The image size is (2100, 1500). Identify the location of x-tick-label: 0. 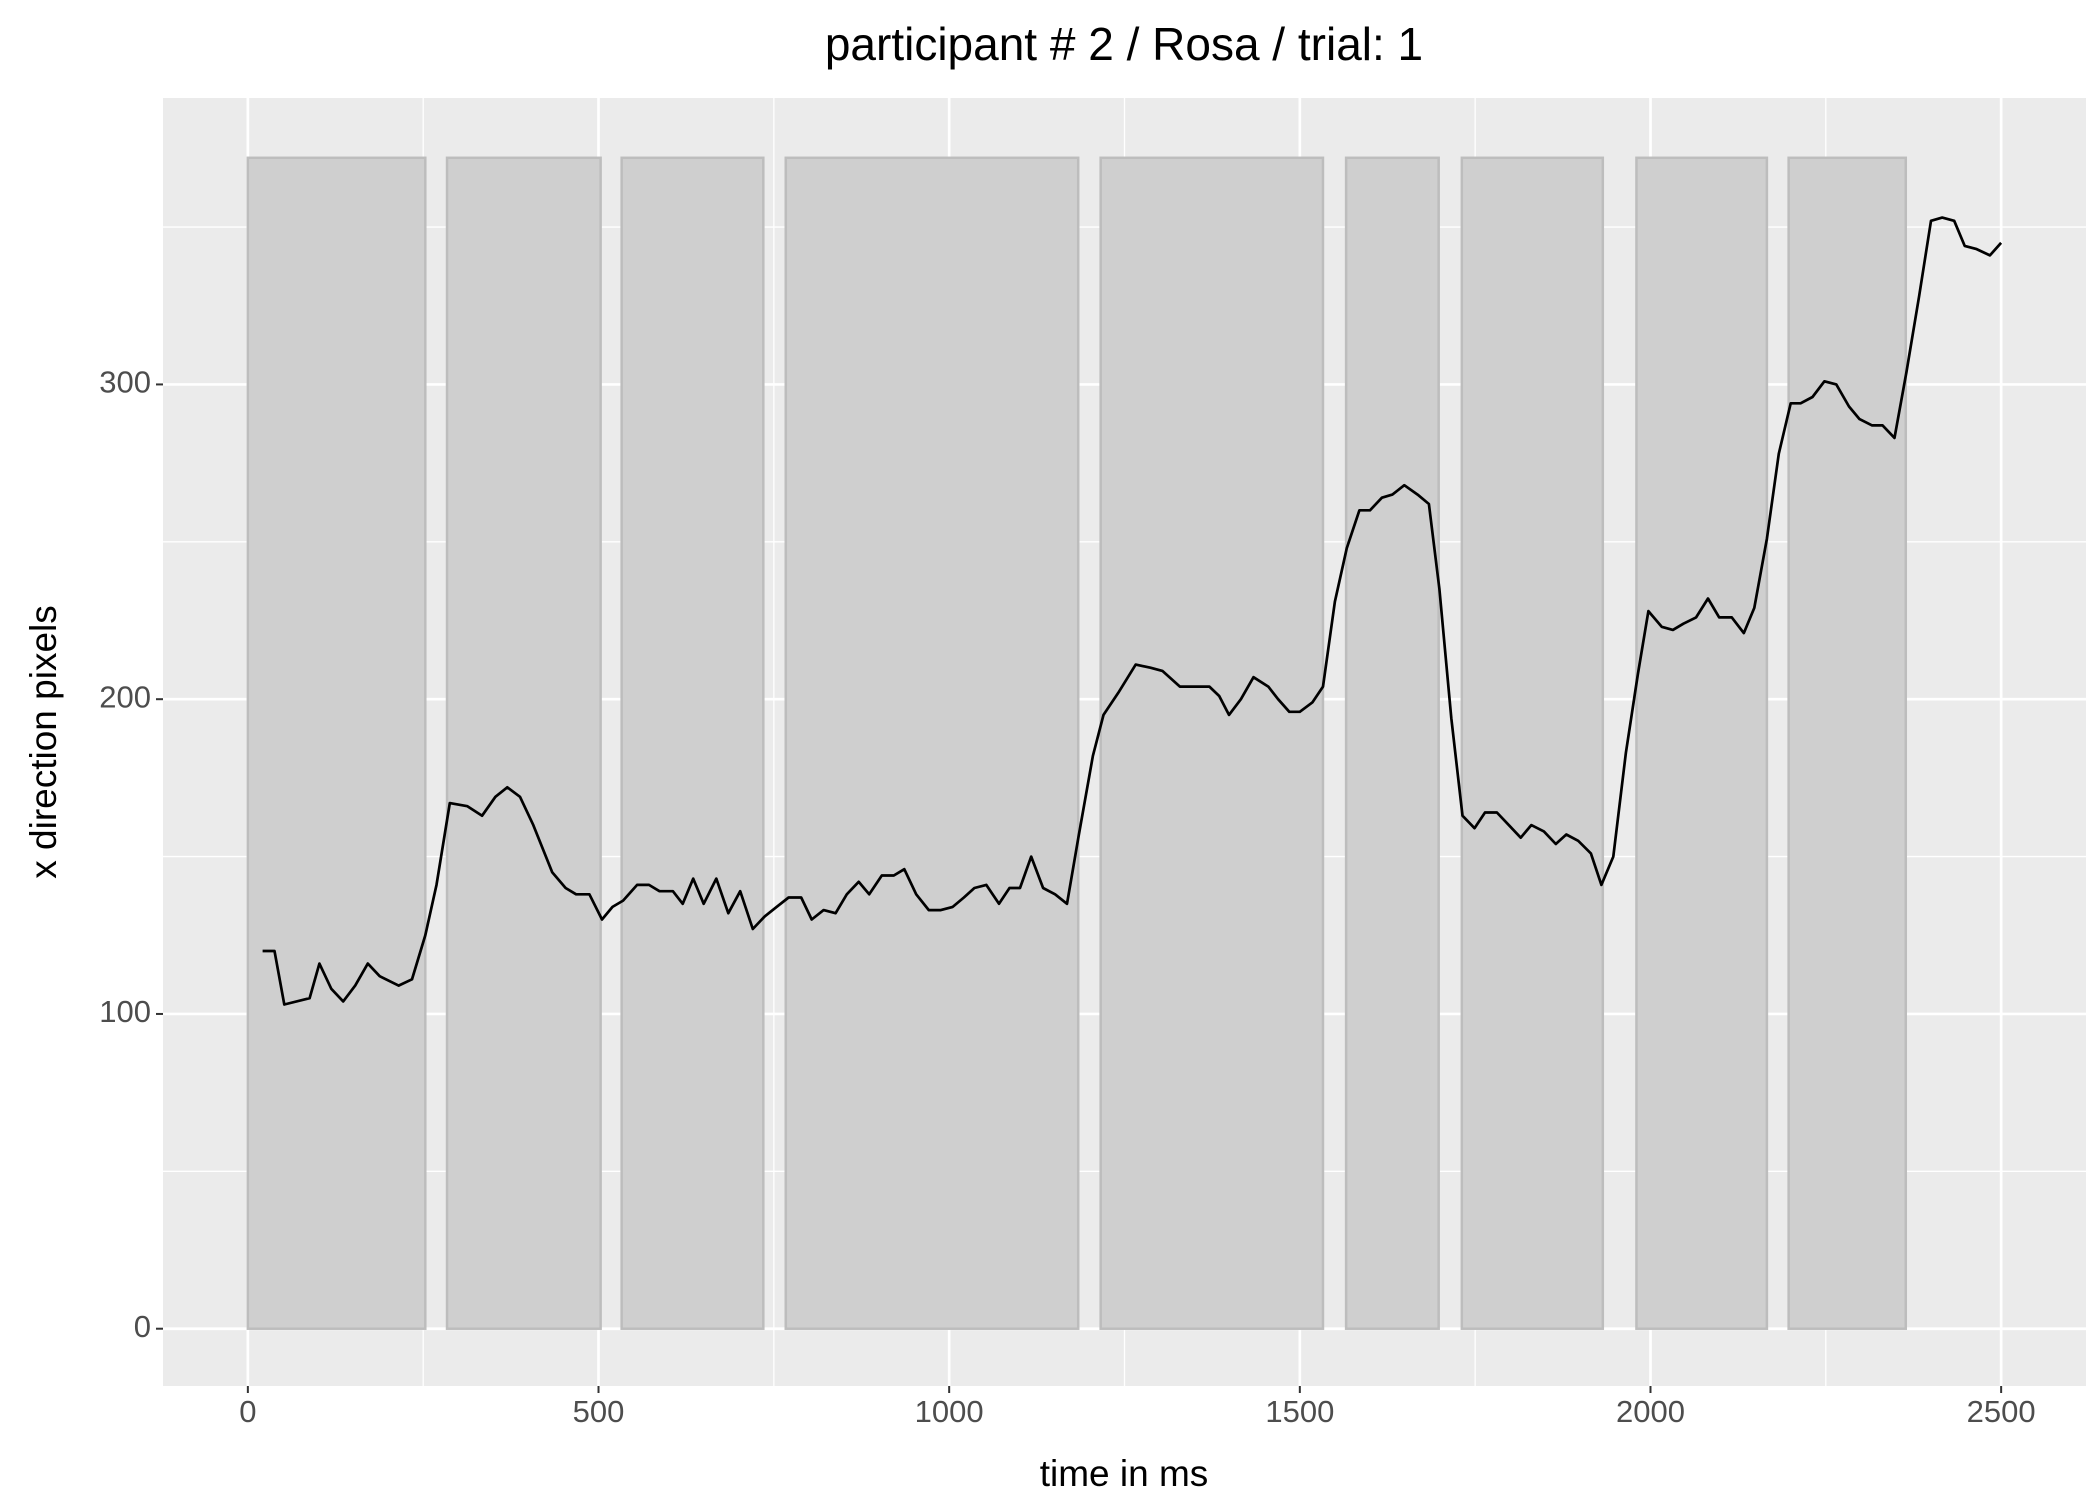
(247, 1411).